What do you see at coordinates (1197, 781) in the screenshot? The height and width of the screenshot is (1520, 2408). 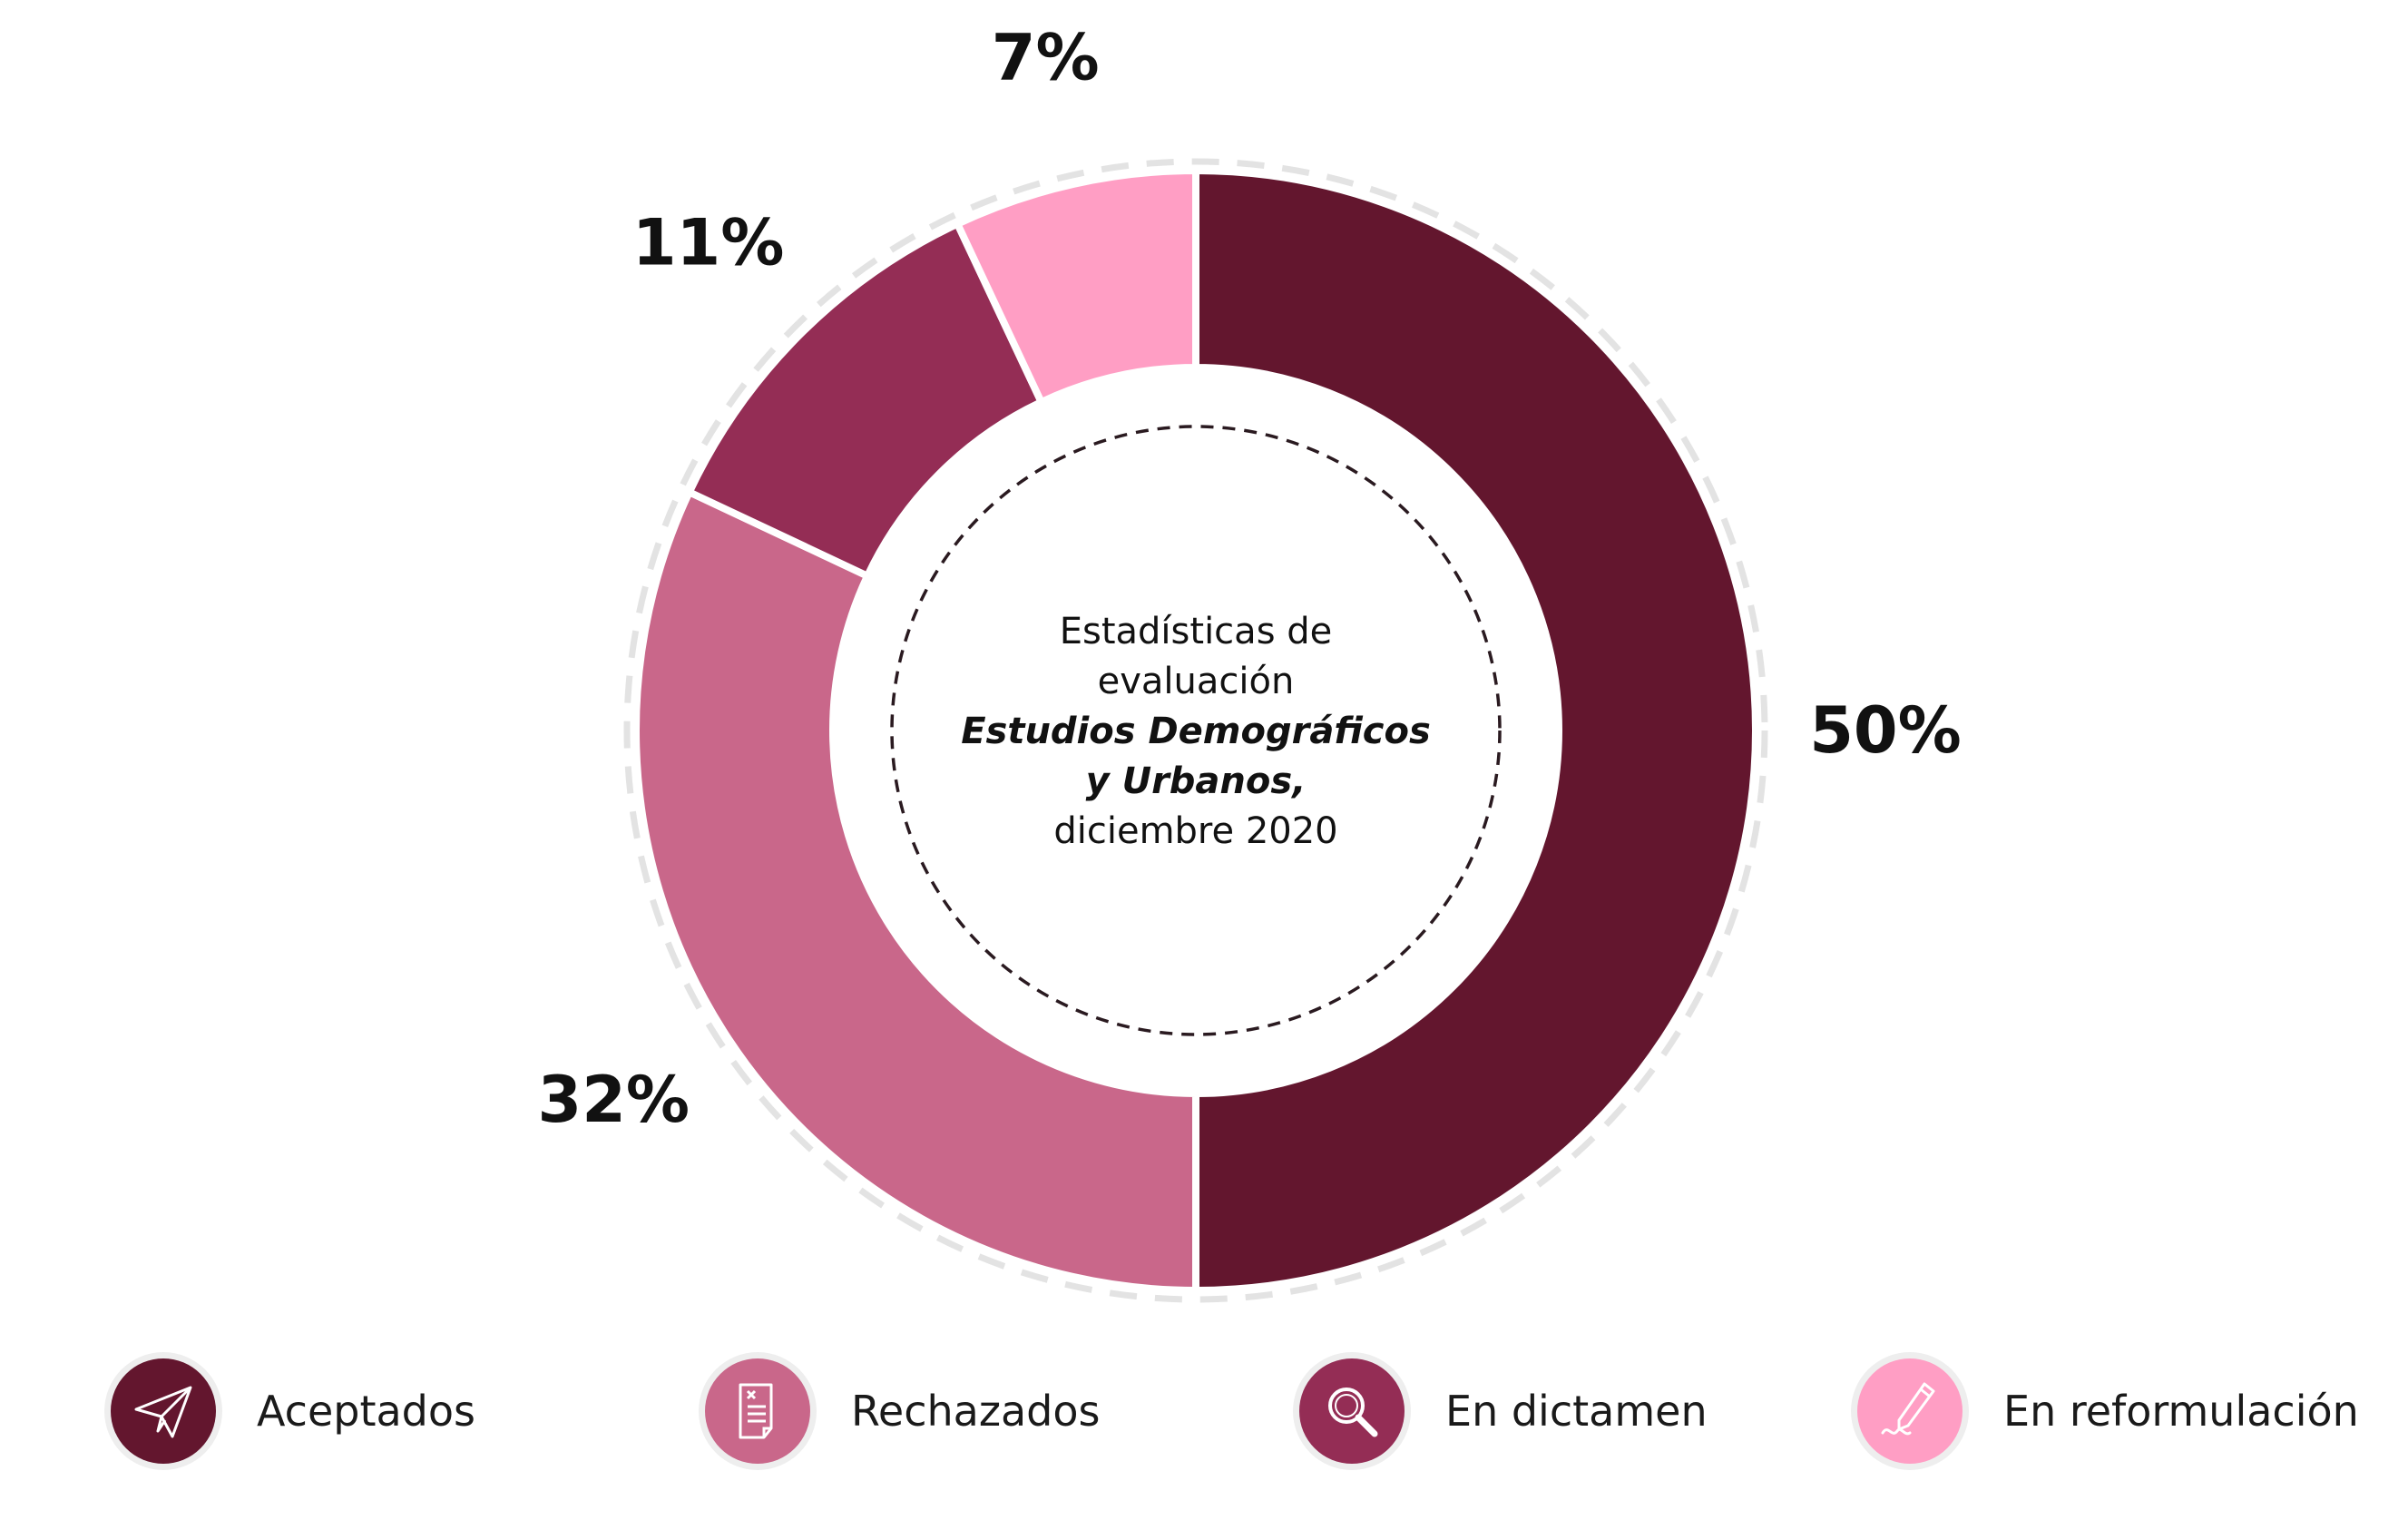 I see `chart-title-line-4: y Urbanos,` at bounding box center [1197, 781].